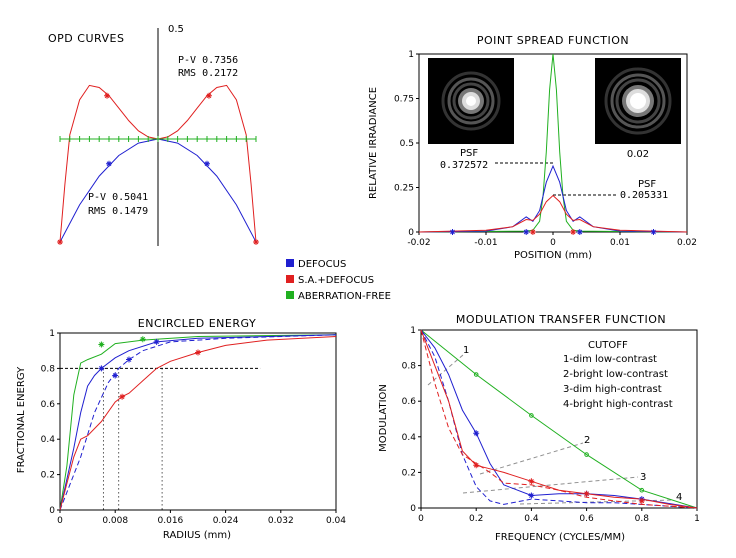 Image resolution: width=736 pixels, height=558 pixels. I want to click on ee-plot-frame, so click(198, 421).